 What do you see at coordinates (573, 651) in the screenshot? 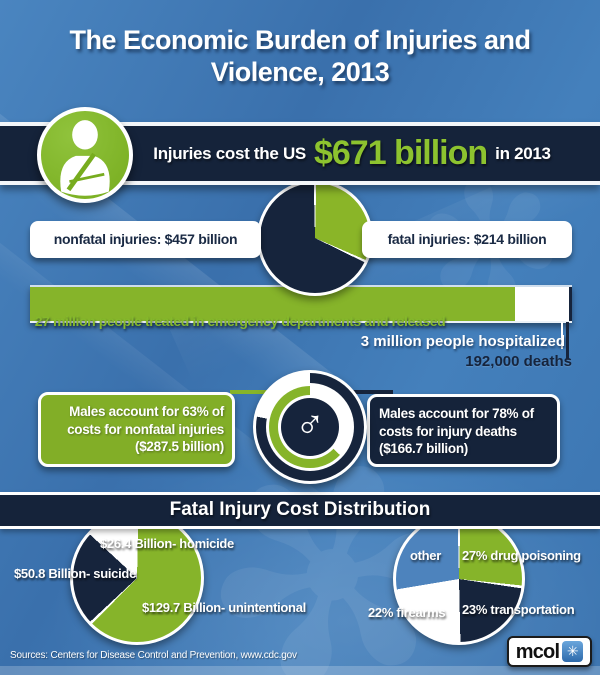
I see `asterisk-icon: ✳` at bounding box center [573, 651].